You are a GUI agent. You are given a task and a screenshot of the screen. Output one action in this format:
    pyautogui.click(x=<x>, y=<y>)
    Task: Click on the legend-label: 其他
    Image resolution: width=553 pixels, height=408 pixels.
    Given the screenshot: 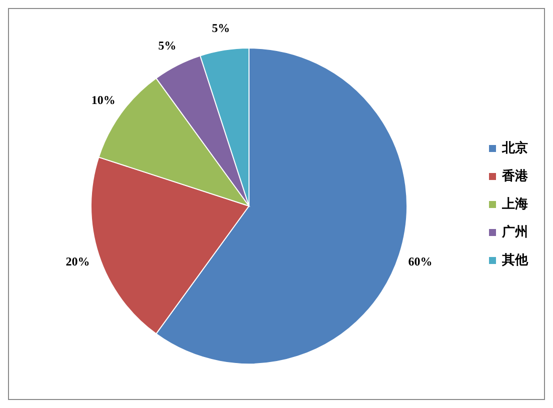 What is the action you would take?
    pyautogui.click(x=515, y=260)
    